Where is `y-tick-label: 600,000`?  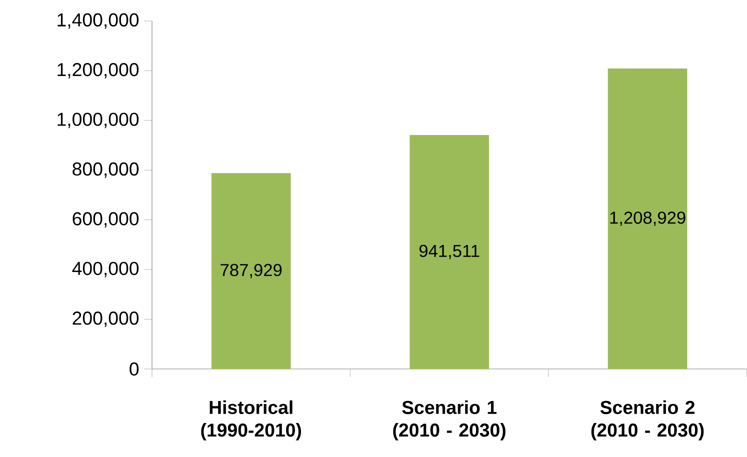 y-tick-label: 600,000 is located at coordinates (105, 220).